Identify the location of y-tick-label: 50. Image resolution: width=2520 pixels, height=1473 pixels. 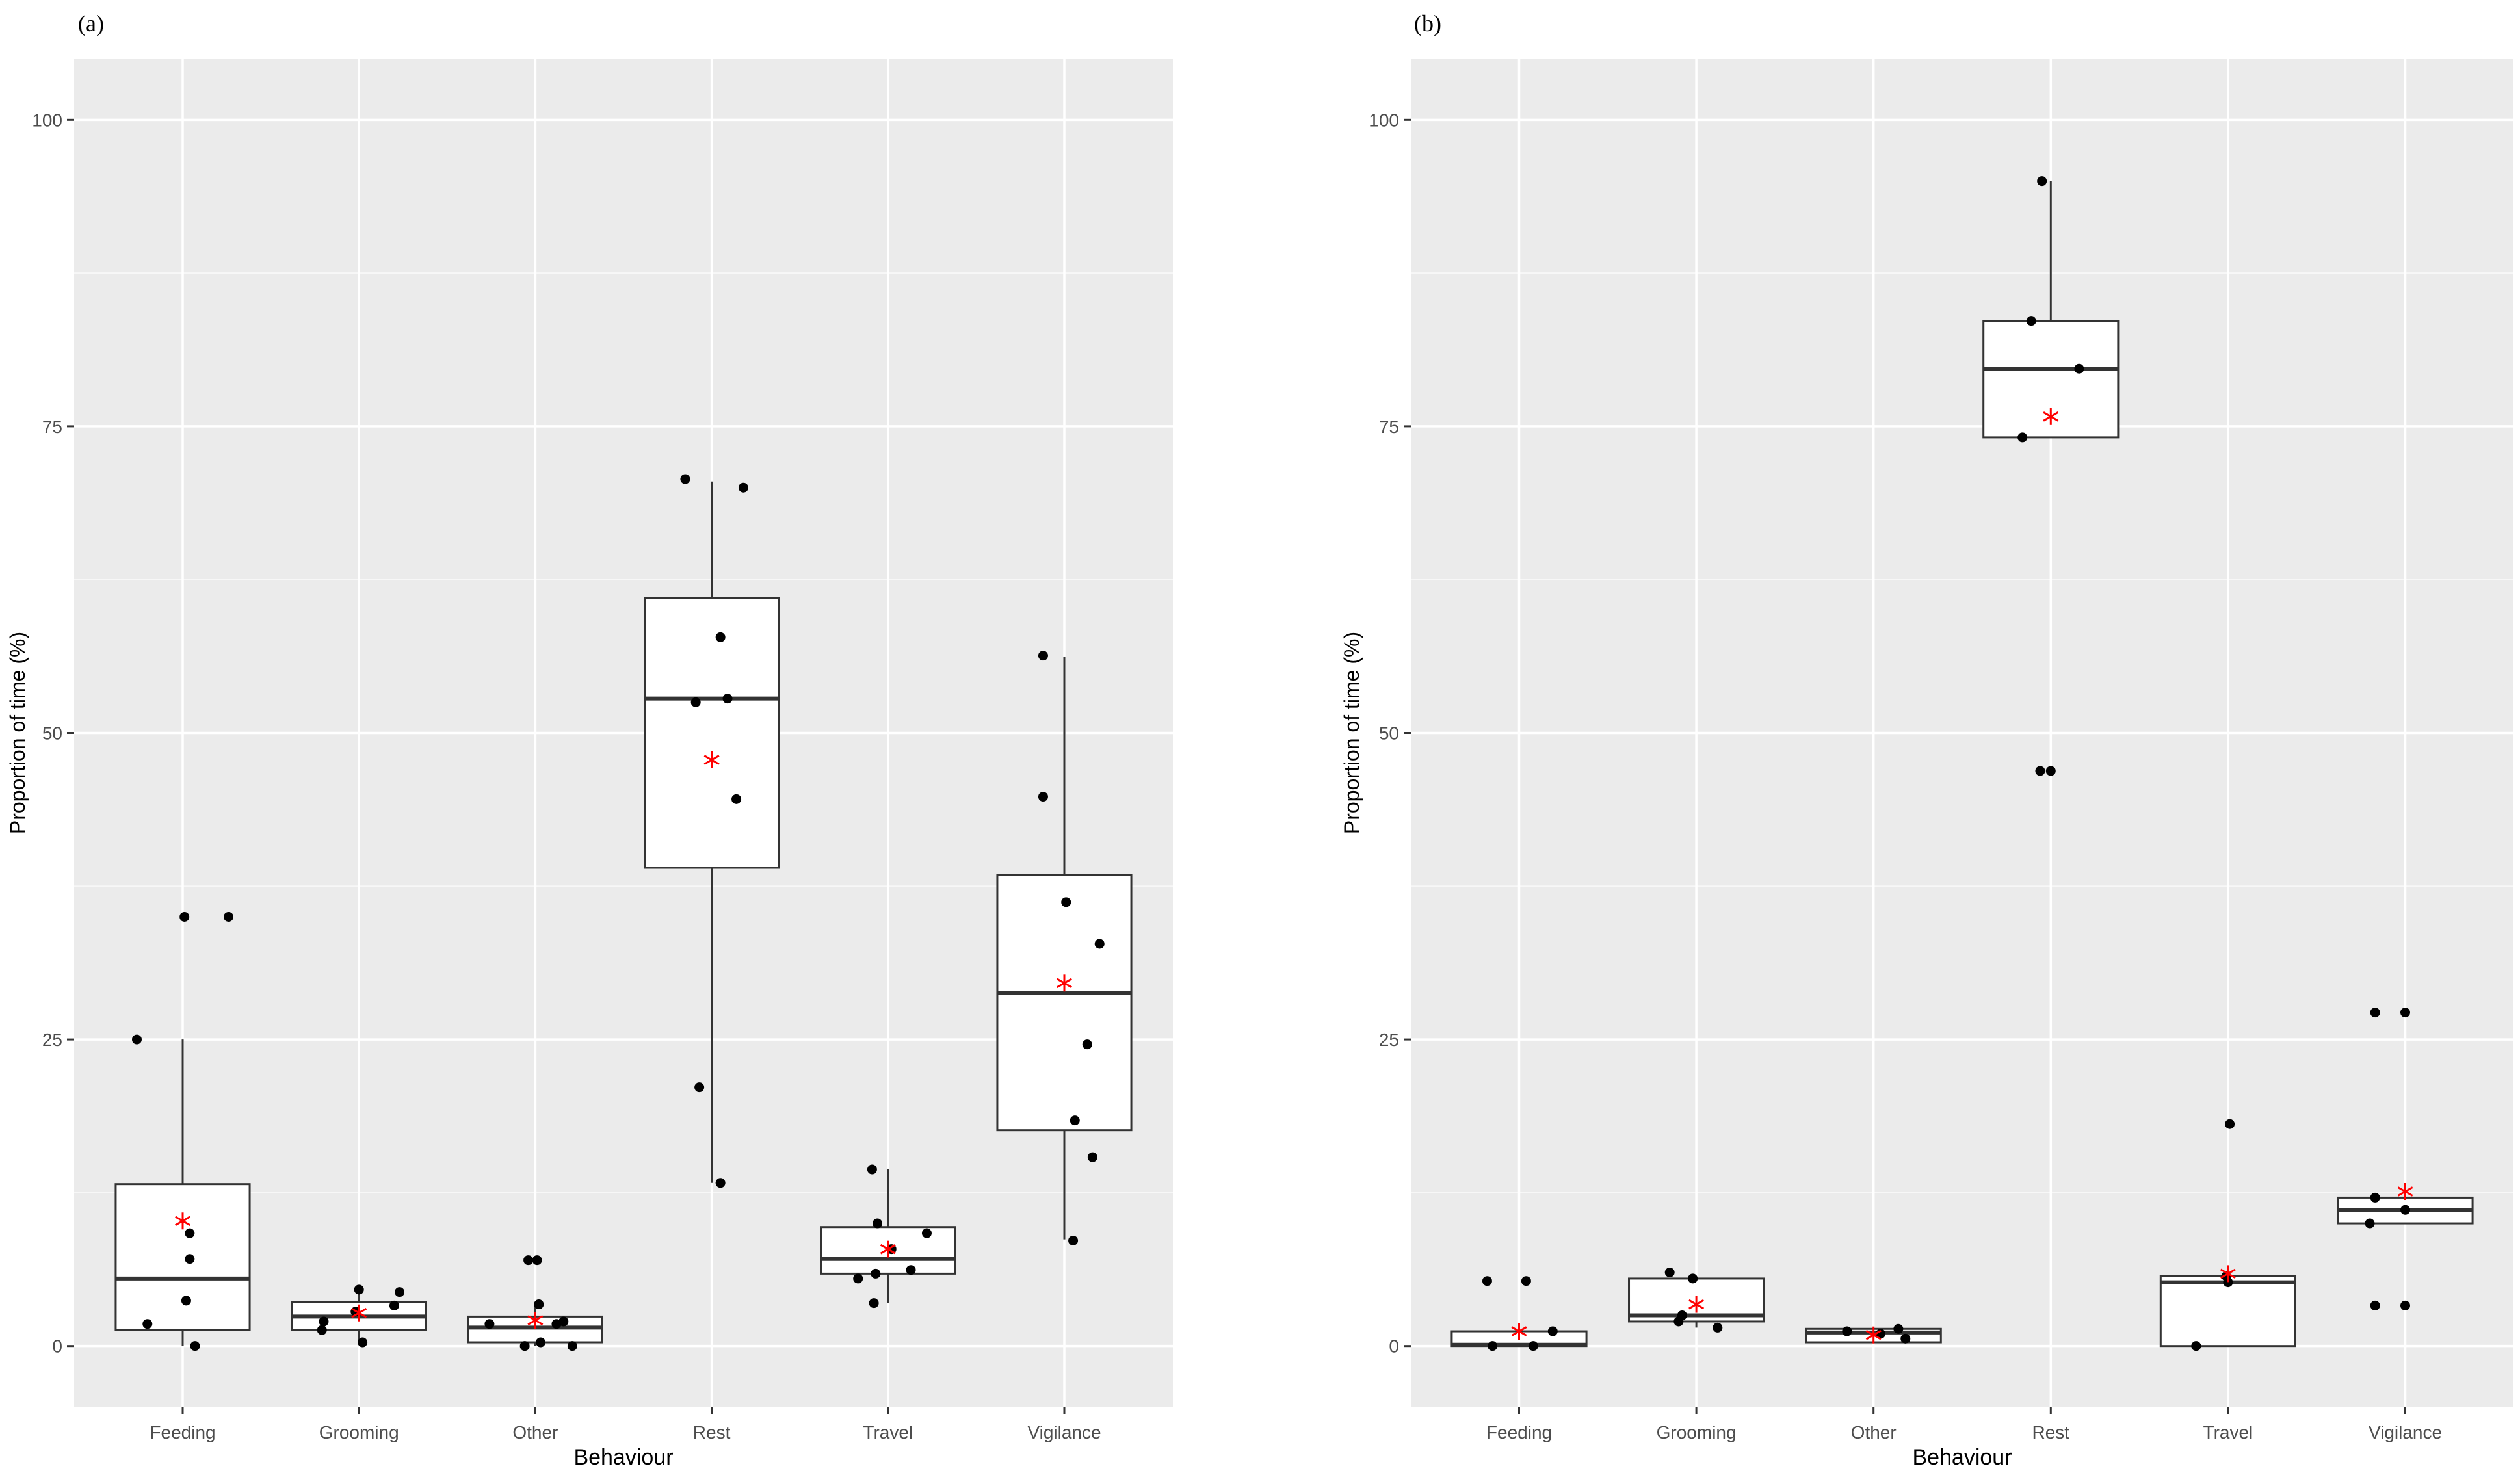
(1389, 733).